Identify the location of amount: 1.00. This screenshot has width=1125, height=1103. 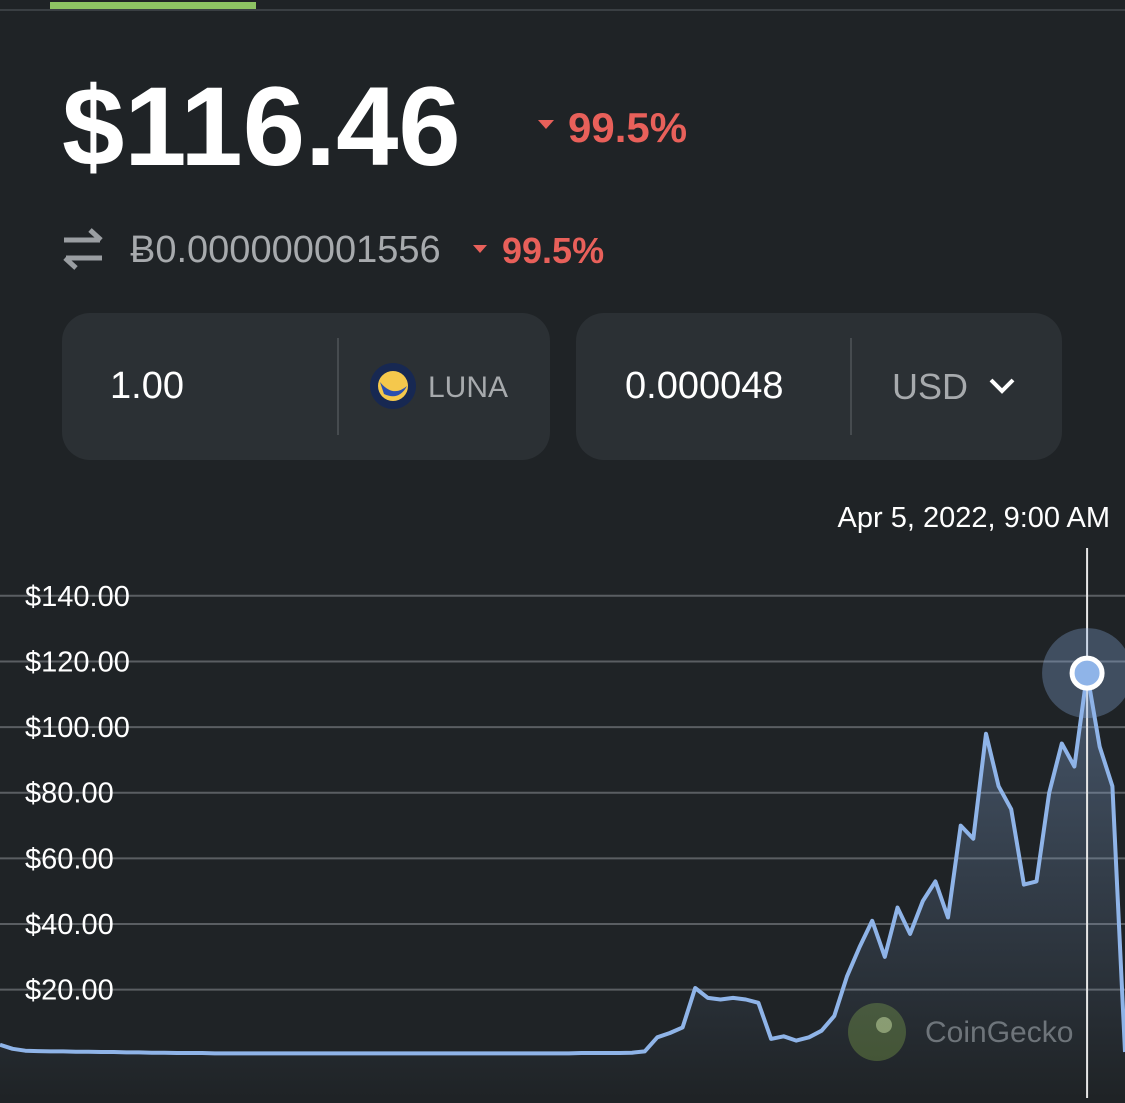
(147, 386).